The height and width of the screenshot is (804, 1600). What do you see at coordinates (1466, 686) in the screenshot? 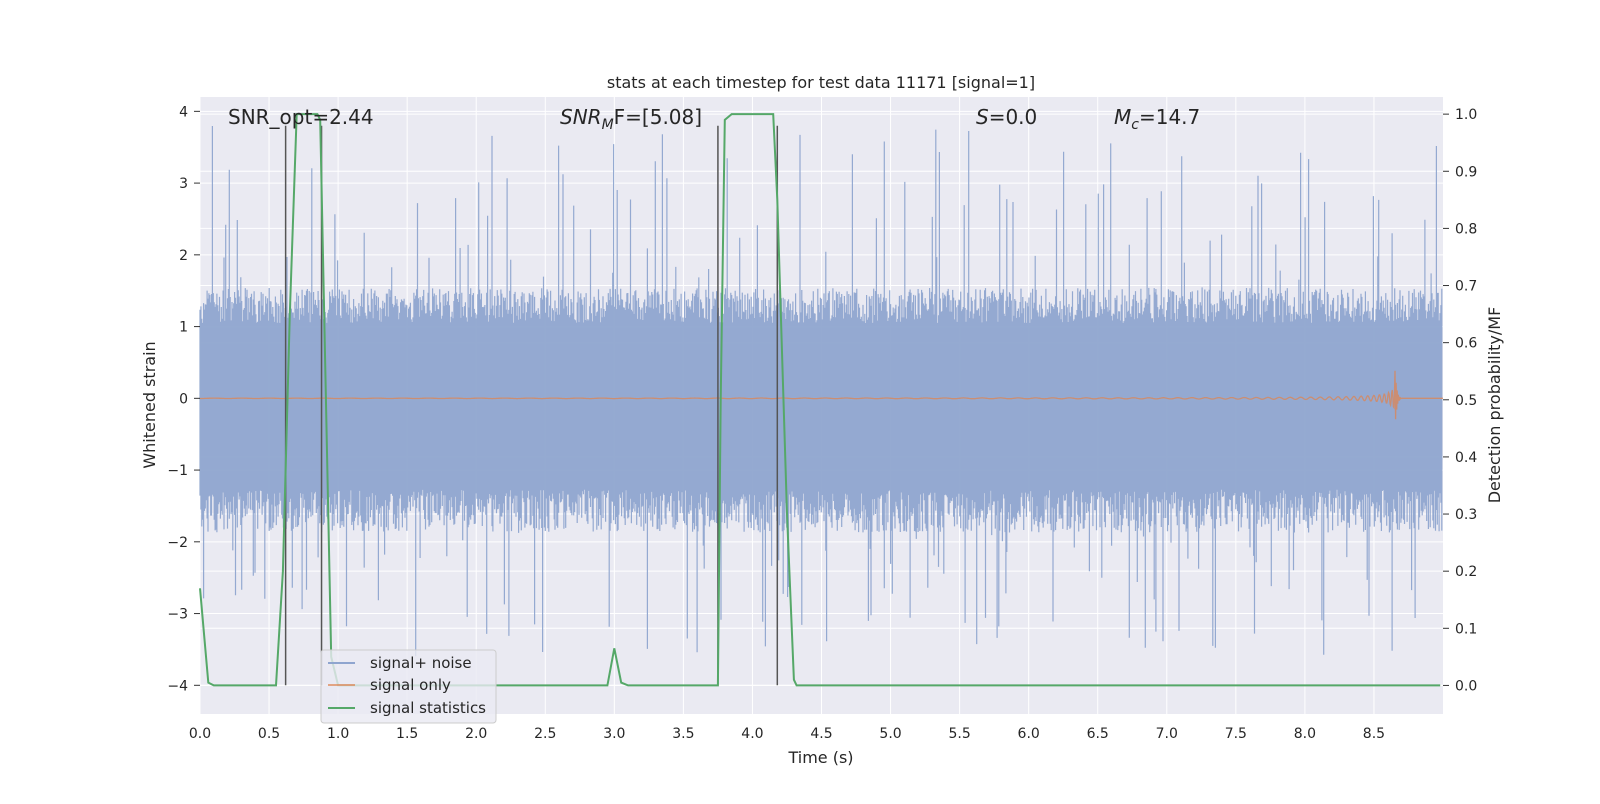
I see `y-right-tick-label: 0.0` at bounding box center [1466, 686].